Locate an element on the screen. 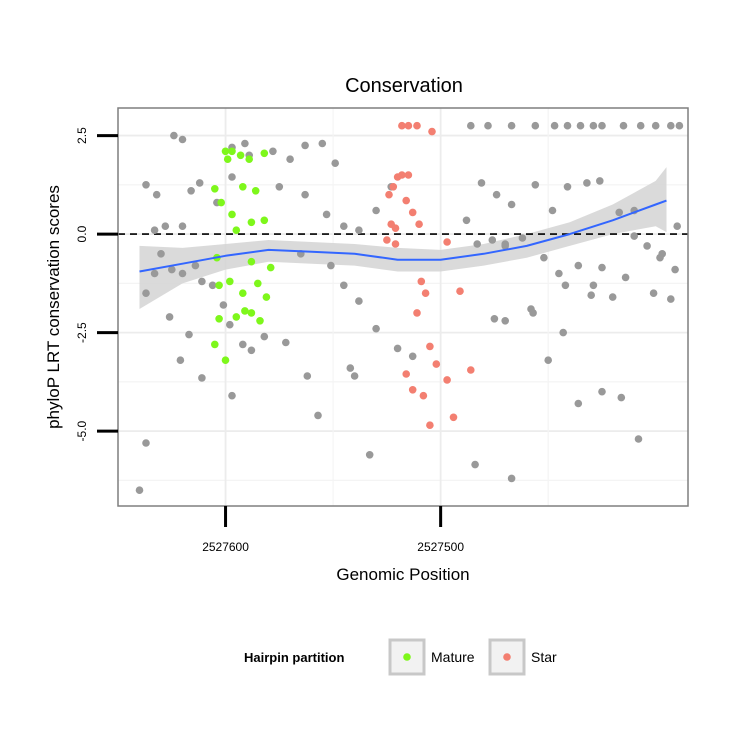  smooth-line is located at coordinates (403, 236).